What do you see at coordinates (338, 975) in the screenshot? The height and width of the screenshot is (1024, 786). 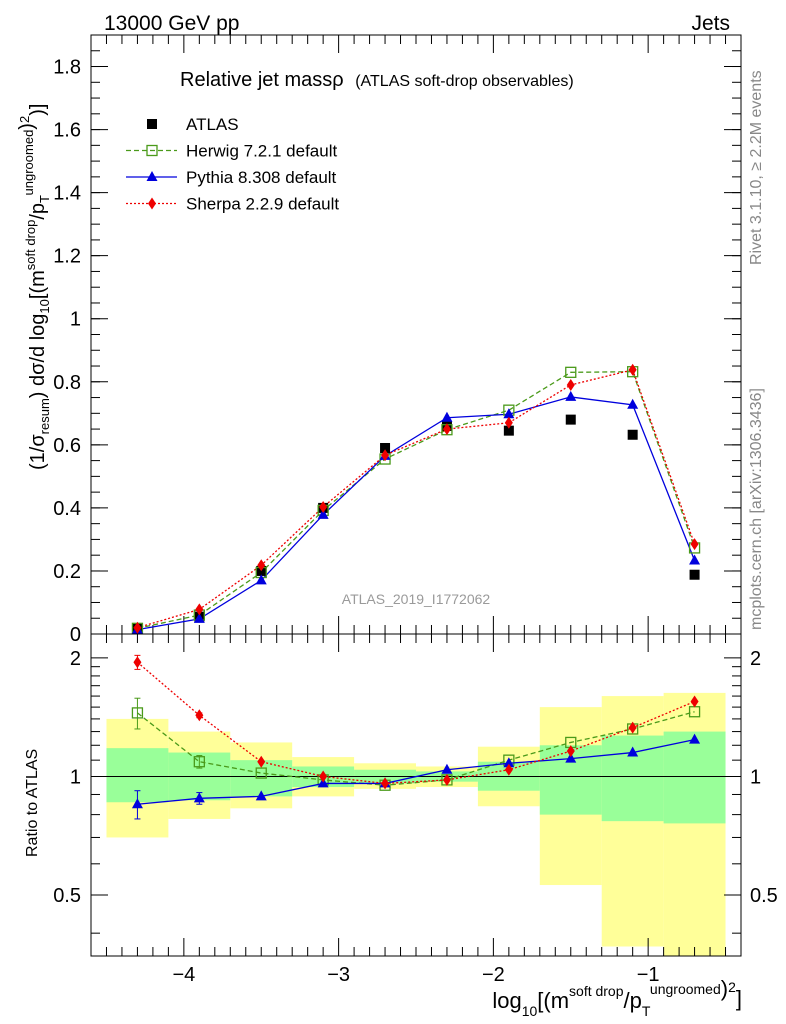 I see `x-tick-label: −3` at bounding box center [338, 975].